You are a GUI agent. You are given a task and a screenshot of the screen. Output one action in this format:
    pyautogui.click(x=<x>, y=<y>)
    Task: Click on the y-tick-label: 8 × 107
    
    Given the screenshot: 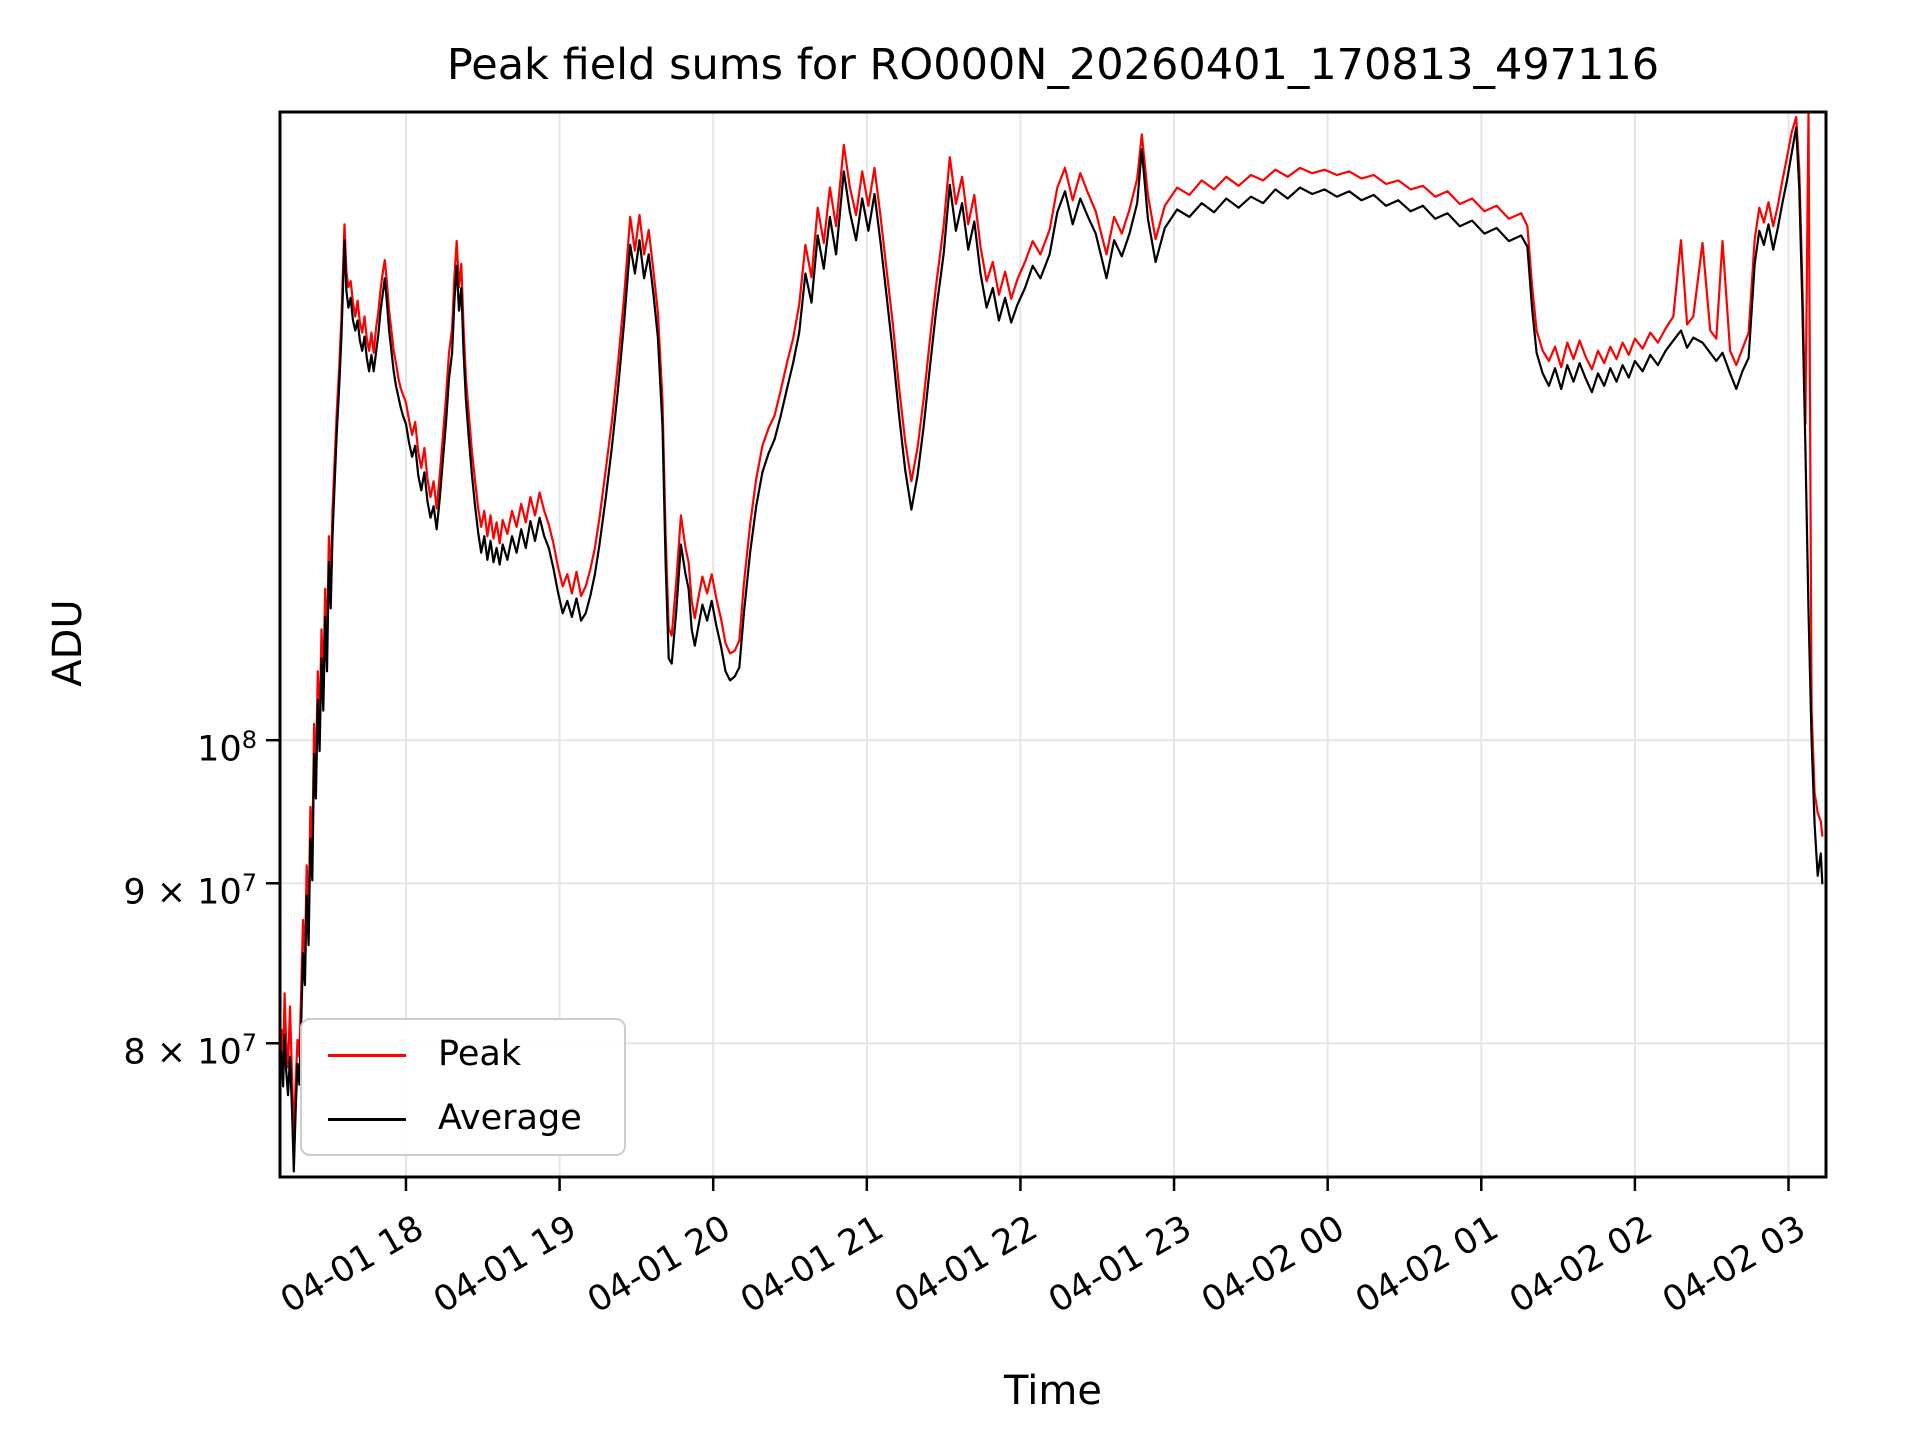 What is the action you would take?
    pyautogui.click(x=190, y=1051)
    